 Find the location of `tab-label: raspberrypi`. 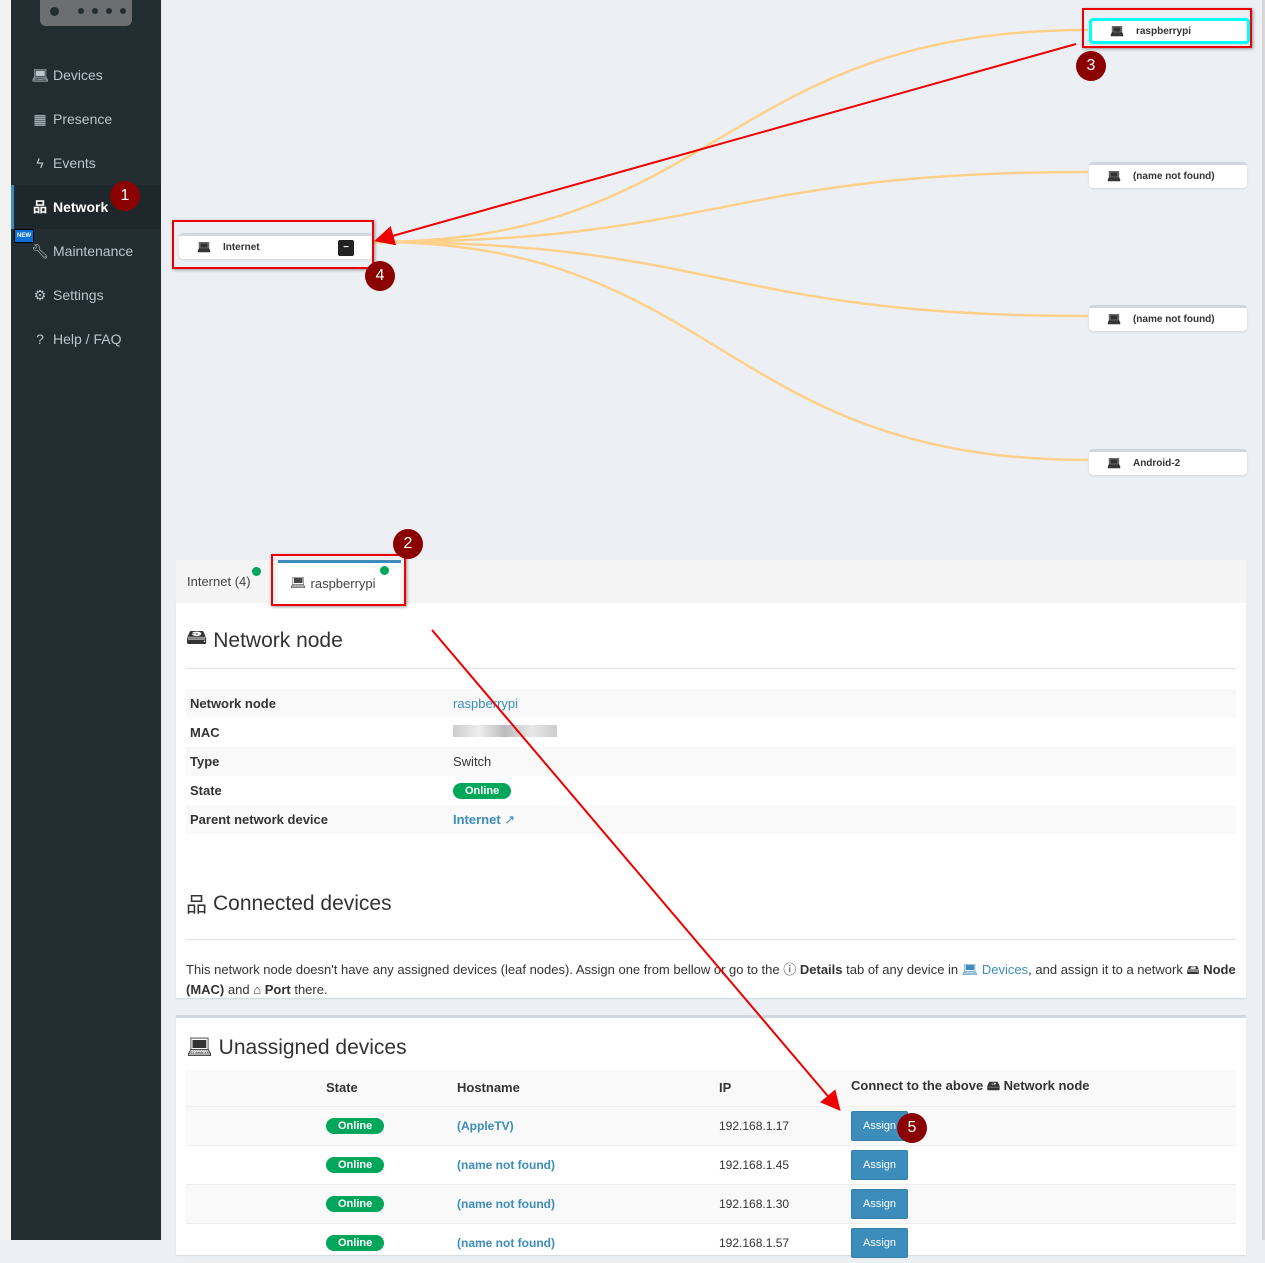

tab-label: raspberrypi is located at coordinates (343, 583).